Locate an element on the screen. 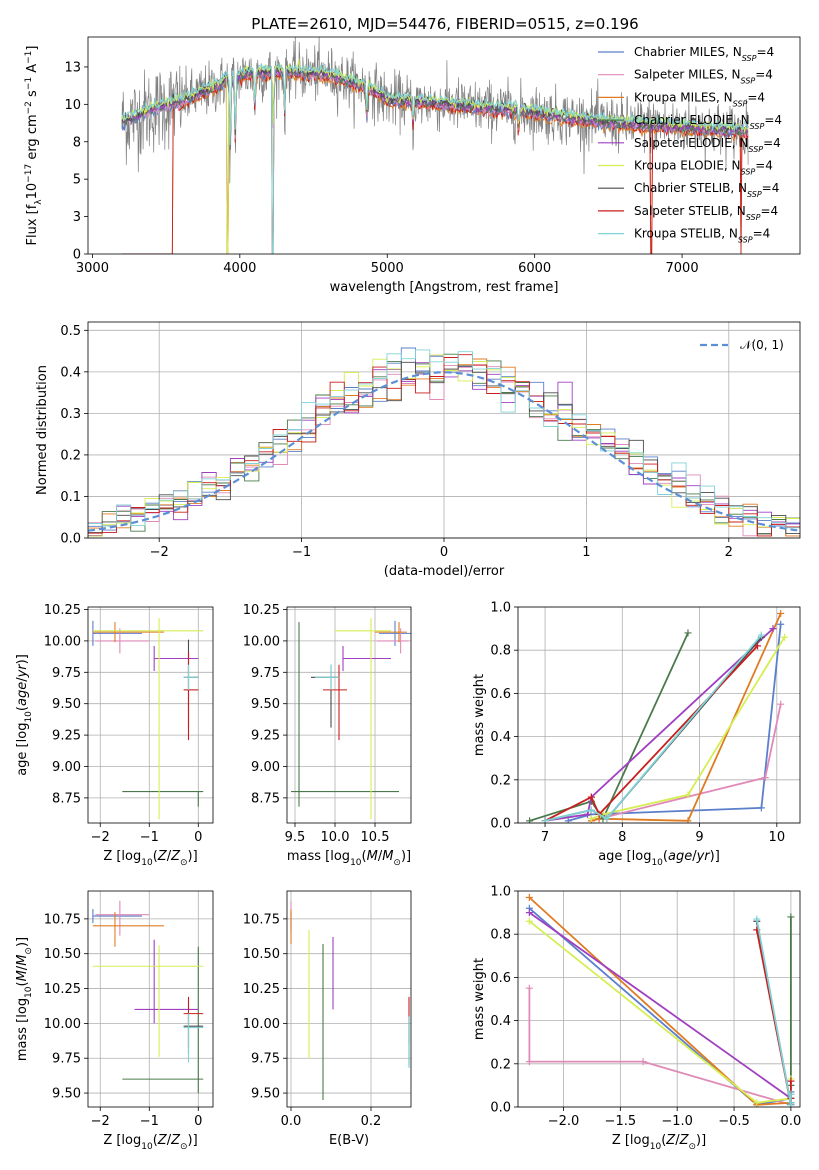 The width and height of the screenshot is (819, 1170). x-tick-label: 10 is located at coordinates (777, 837).